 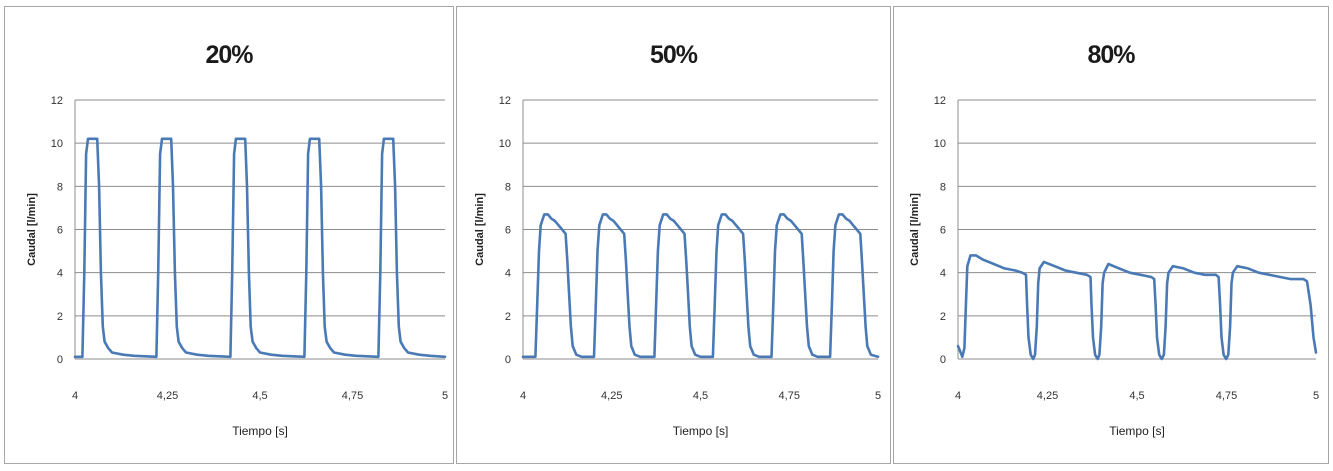 I want to click on chart-title: 80%, so click(x=1111, y=55).